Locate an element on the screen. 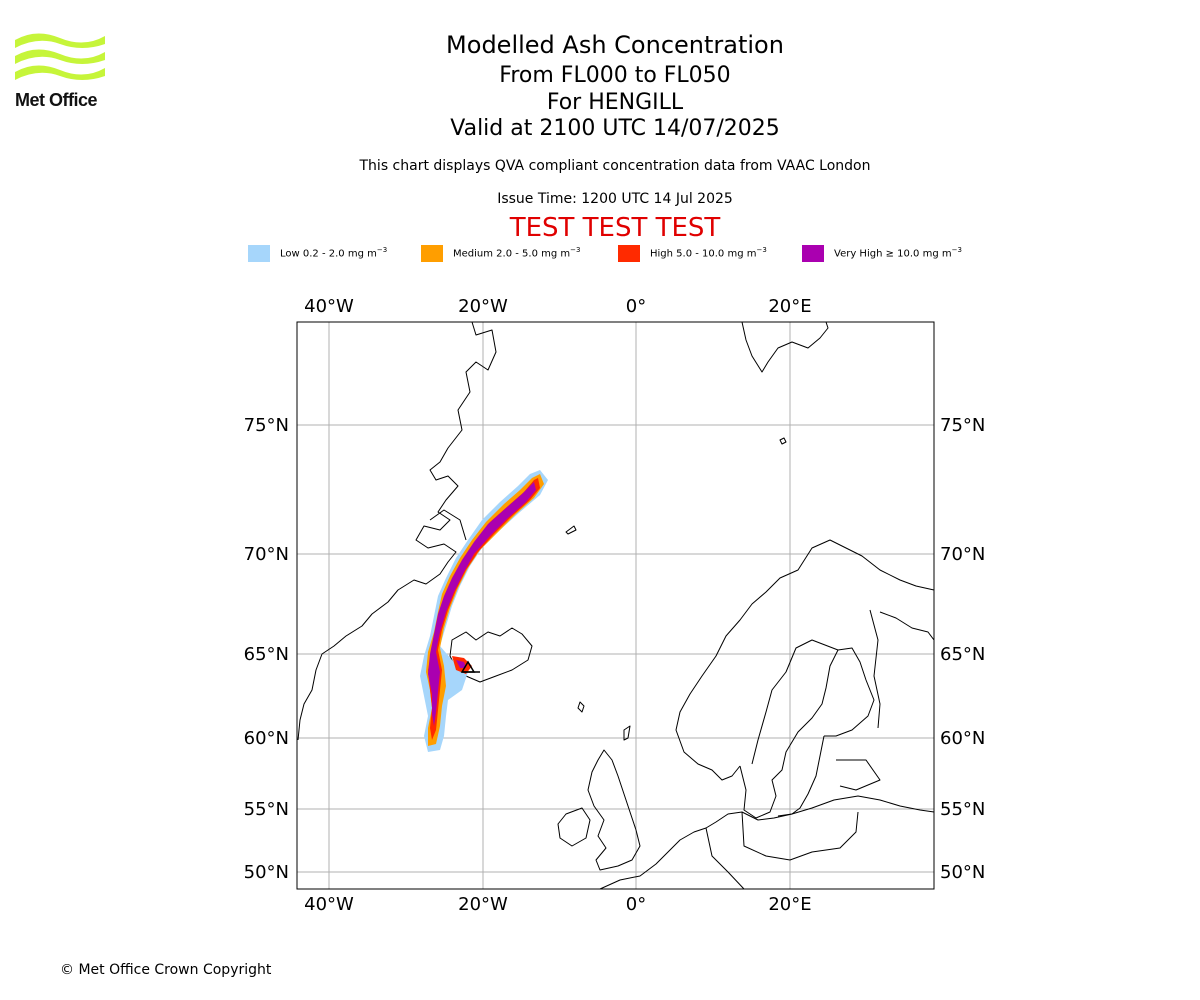 Image resolution: width=1200 pixels, height=1000 pixels. valid-time: Valid at 2100 UTC 14/07/2025 is located at coordinates (615, 128).